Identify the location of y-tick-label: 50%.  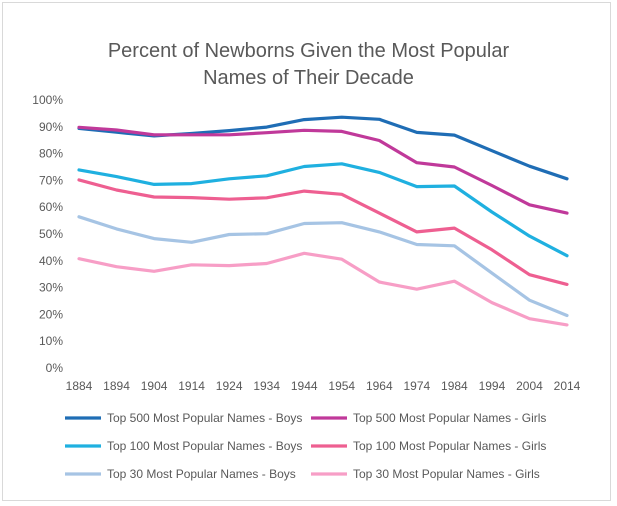
(51, 234).